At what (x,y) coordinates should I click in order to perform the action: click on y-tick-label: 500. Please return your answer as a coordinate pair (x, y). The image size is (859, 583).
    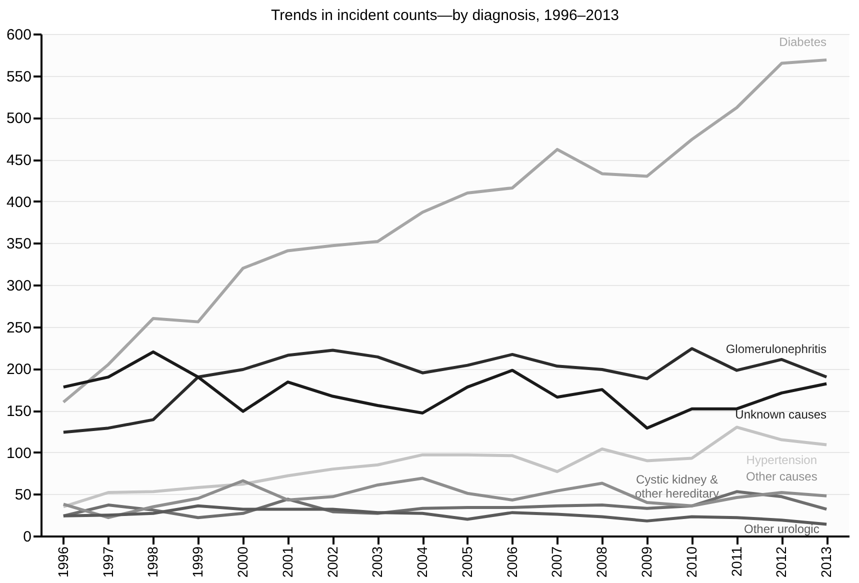
    Looking at the image, I should click on (19, 119).